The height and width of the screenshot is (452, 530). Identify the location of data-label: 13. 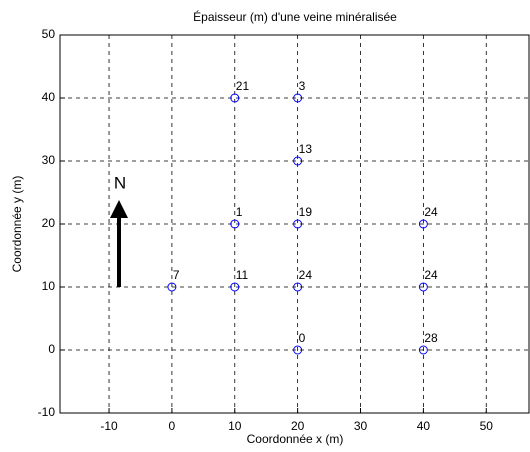
(306, 149).